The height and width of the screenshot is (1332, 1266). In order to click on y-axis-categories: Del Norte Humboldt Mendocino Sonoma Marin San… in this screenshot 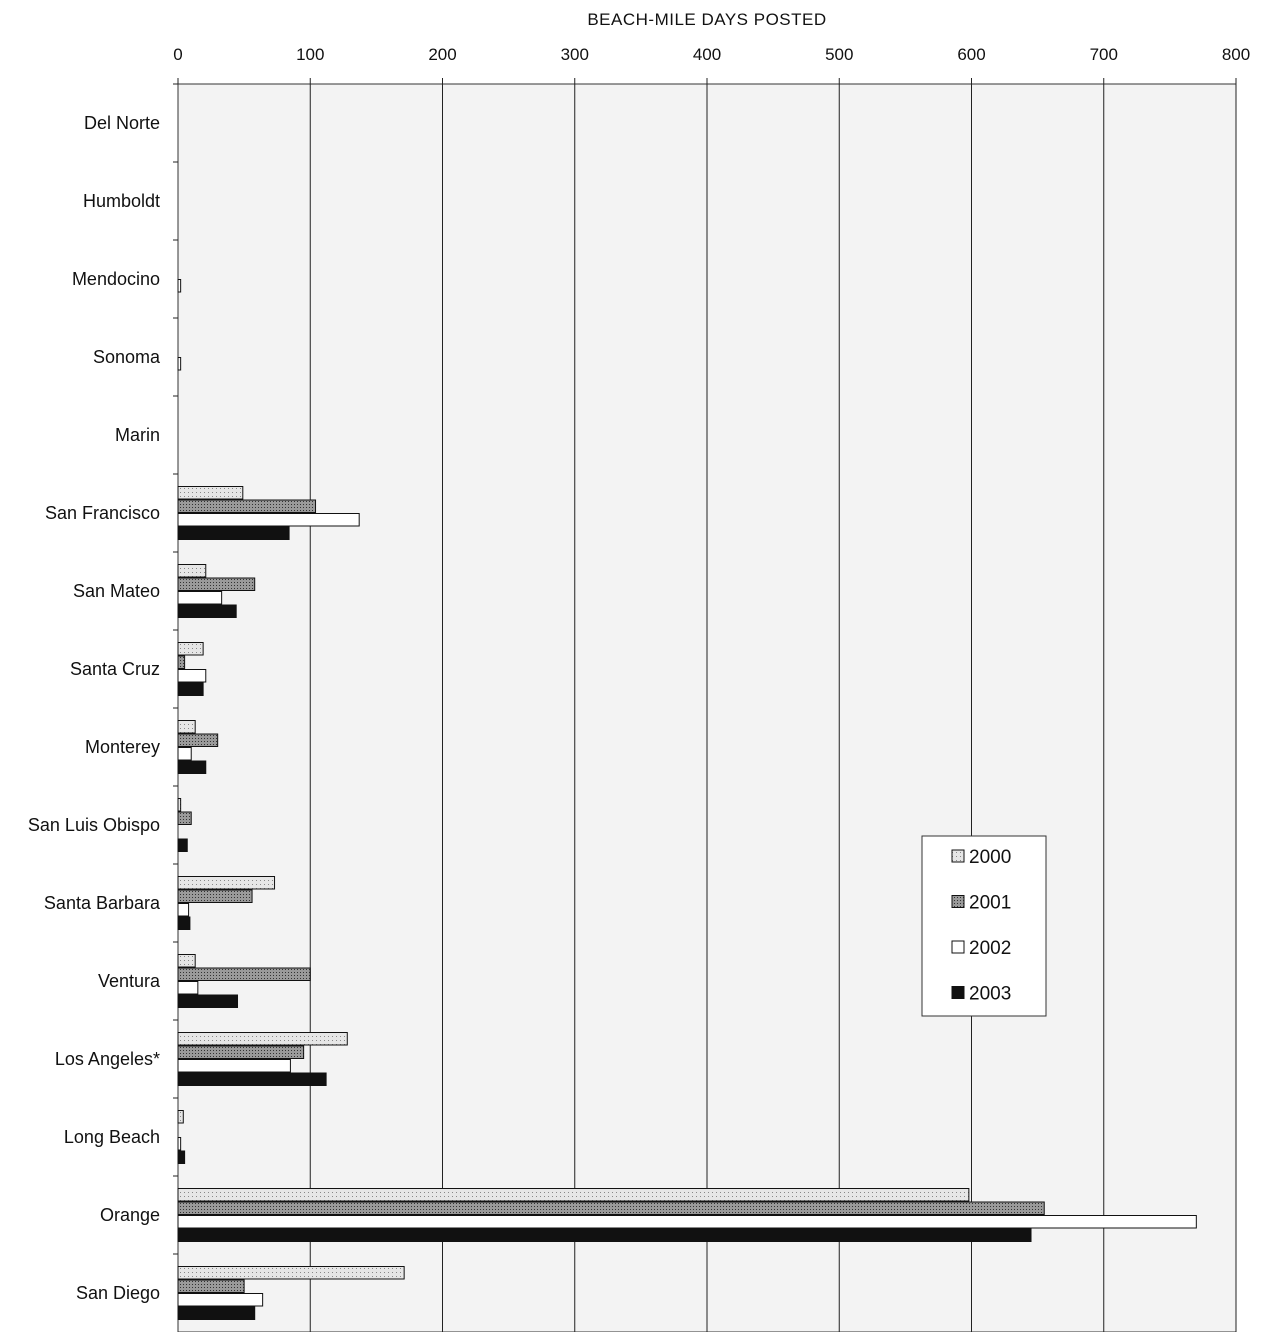, I will do `click(103, 693)`.